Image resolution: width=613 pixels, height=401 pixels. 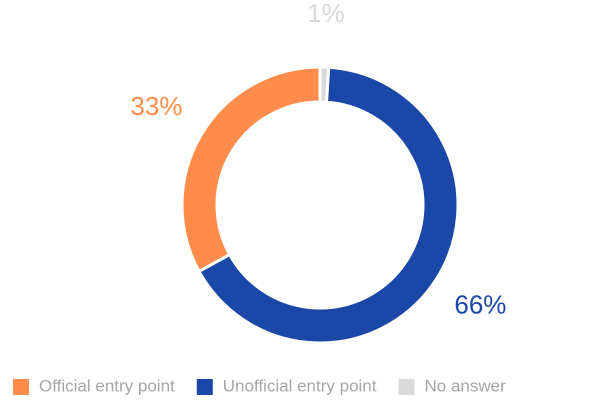 What do you see at coordinates (465, 385) in the screenshot?
I see `legend-label: No answer` at bounding box center [465, 385].